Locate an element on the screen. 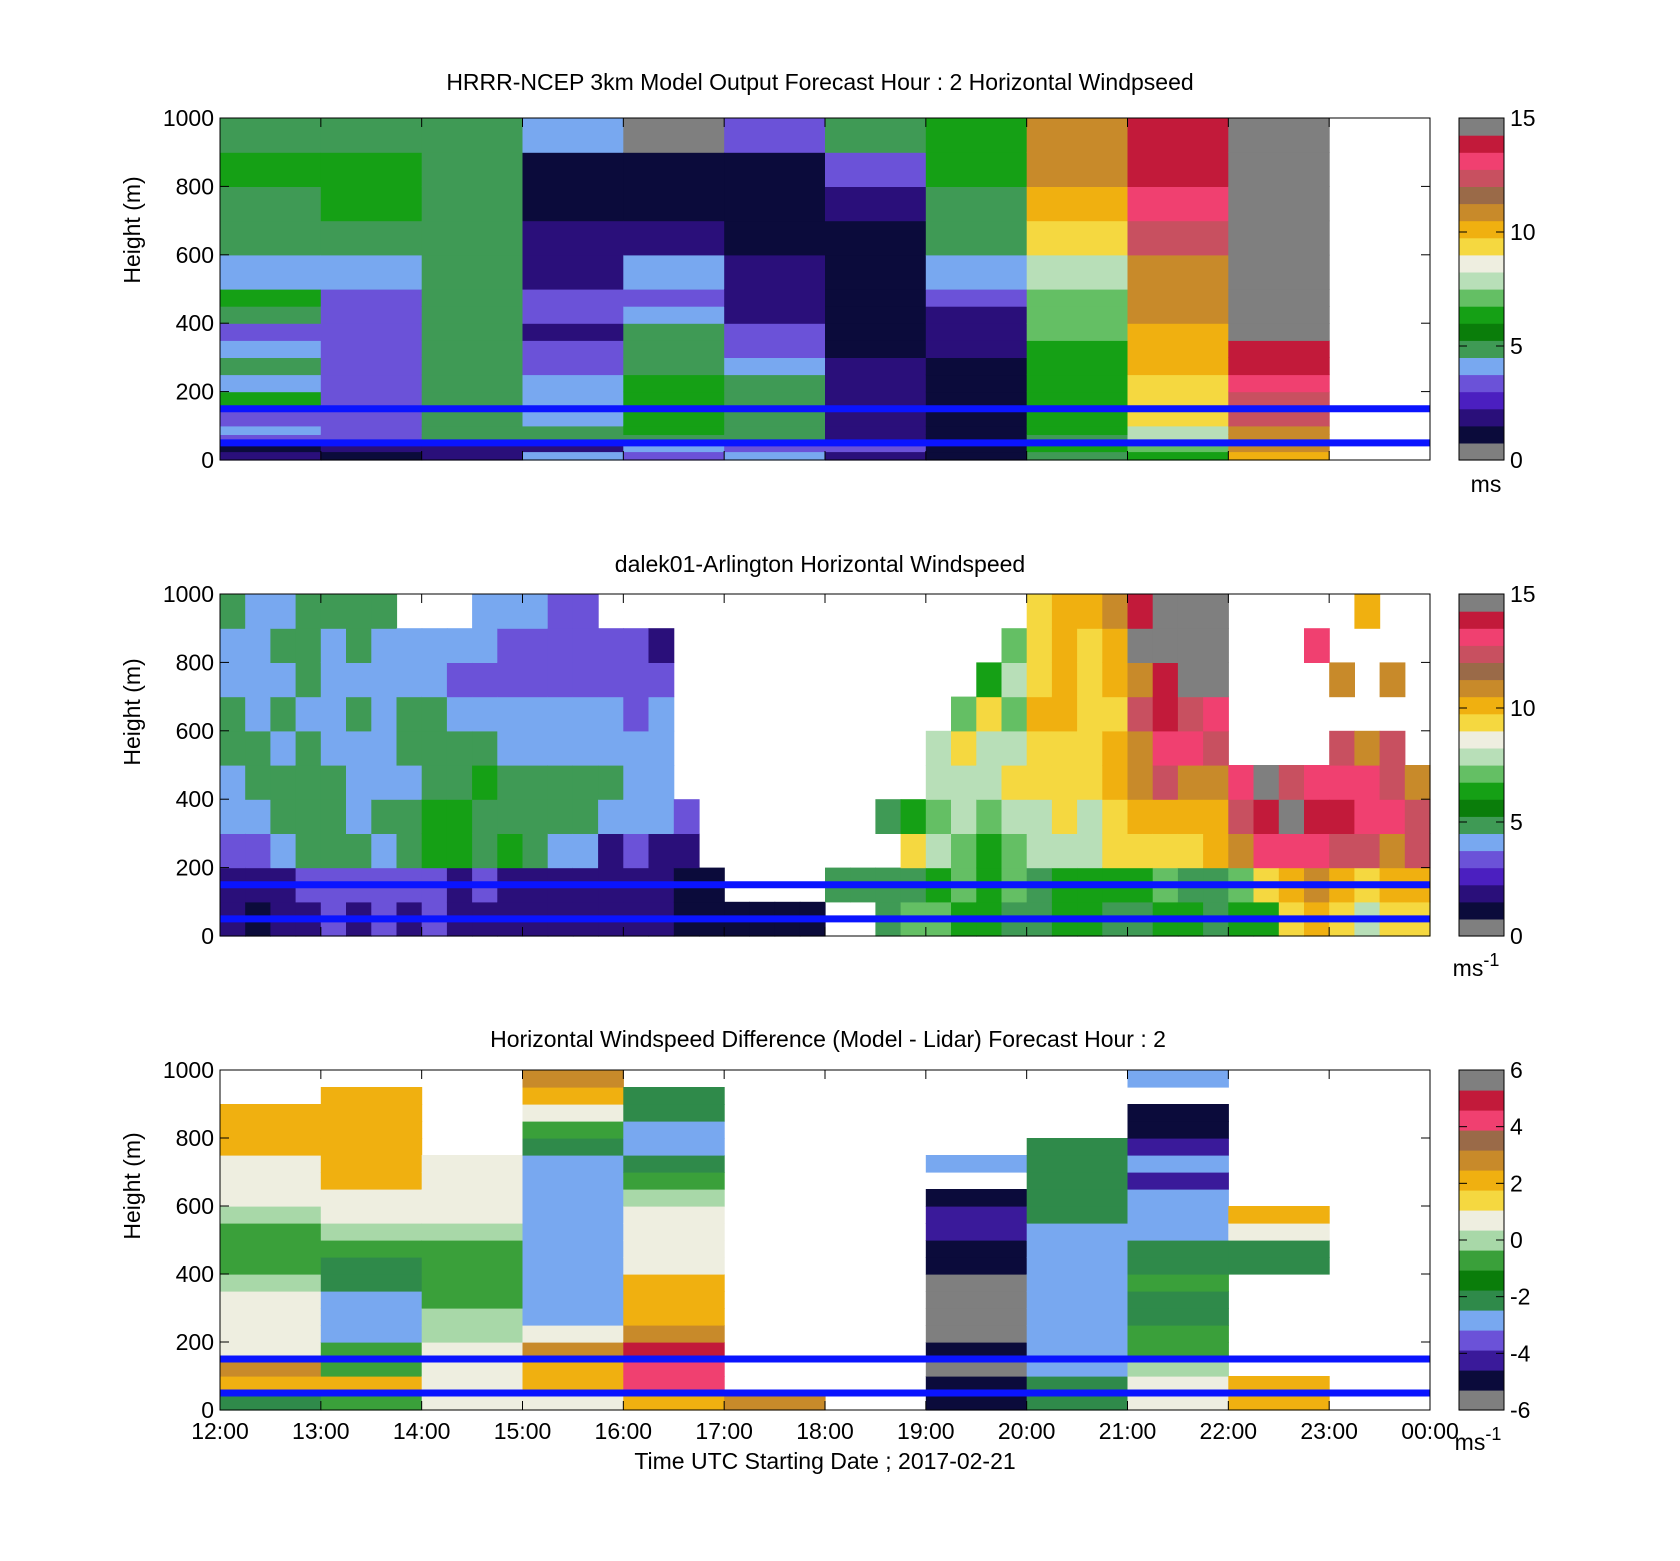  lidar-y-tick-label: 800 is located at coordinates (195, 662).